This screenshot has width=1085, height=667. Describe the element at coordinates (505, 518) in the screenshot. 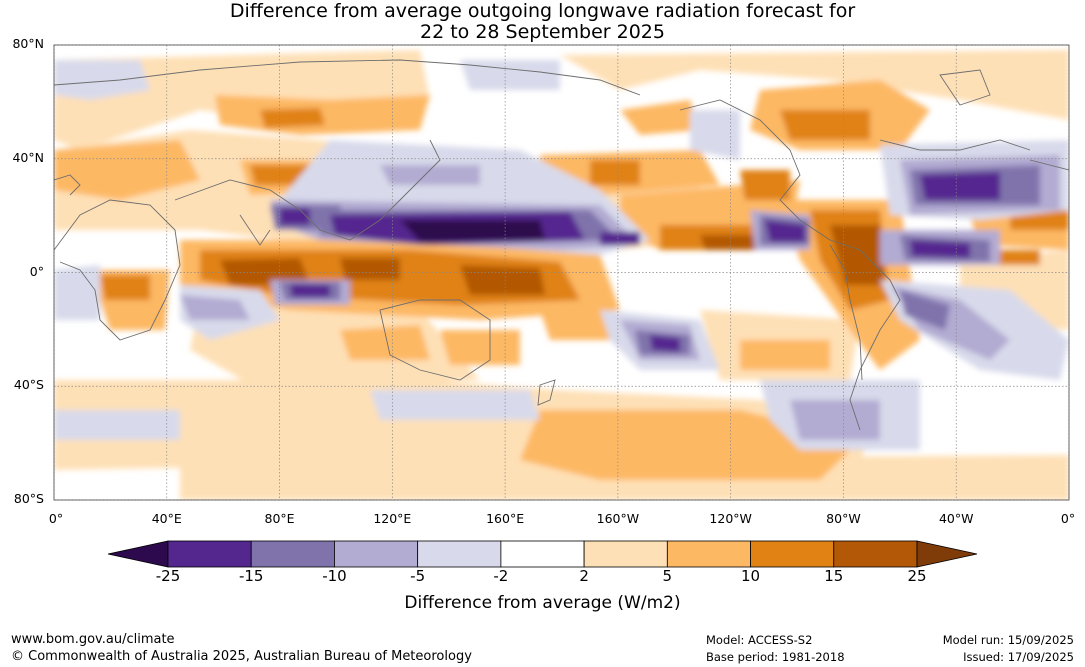

I see `longitude-label: 160°E` at that location.